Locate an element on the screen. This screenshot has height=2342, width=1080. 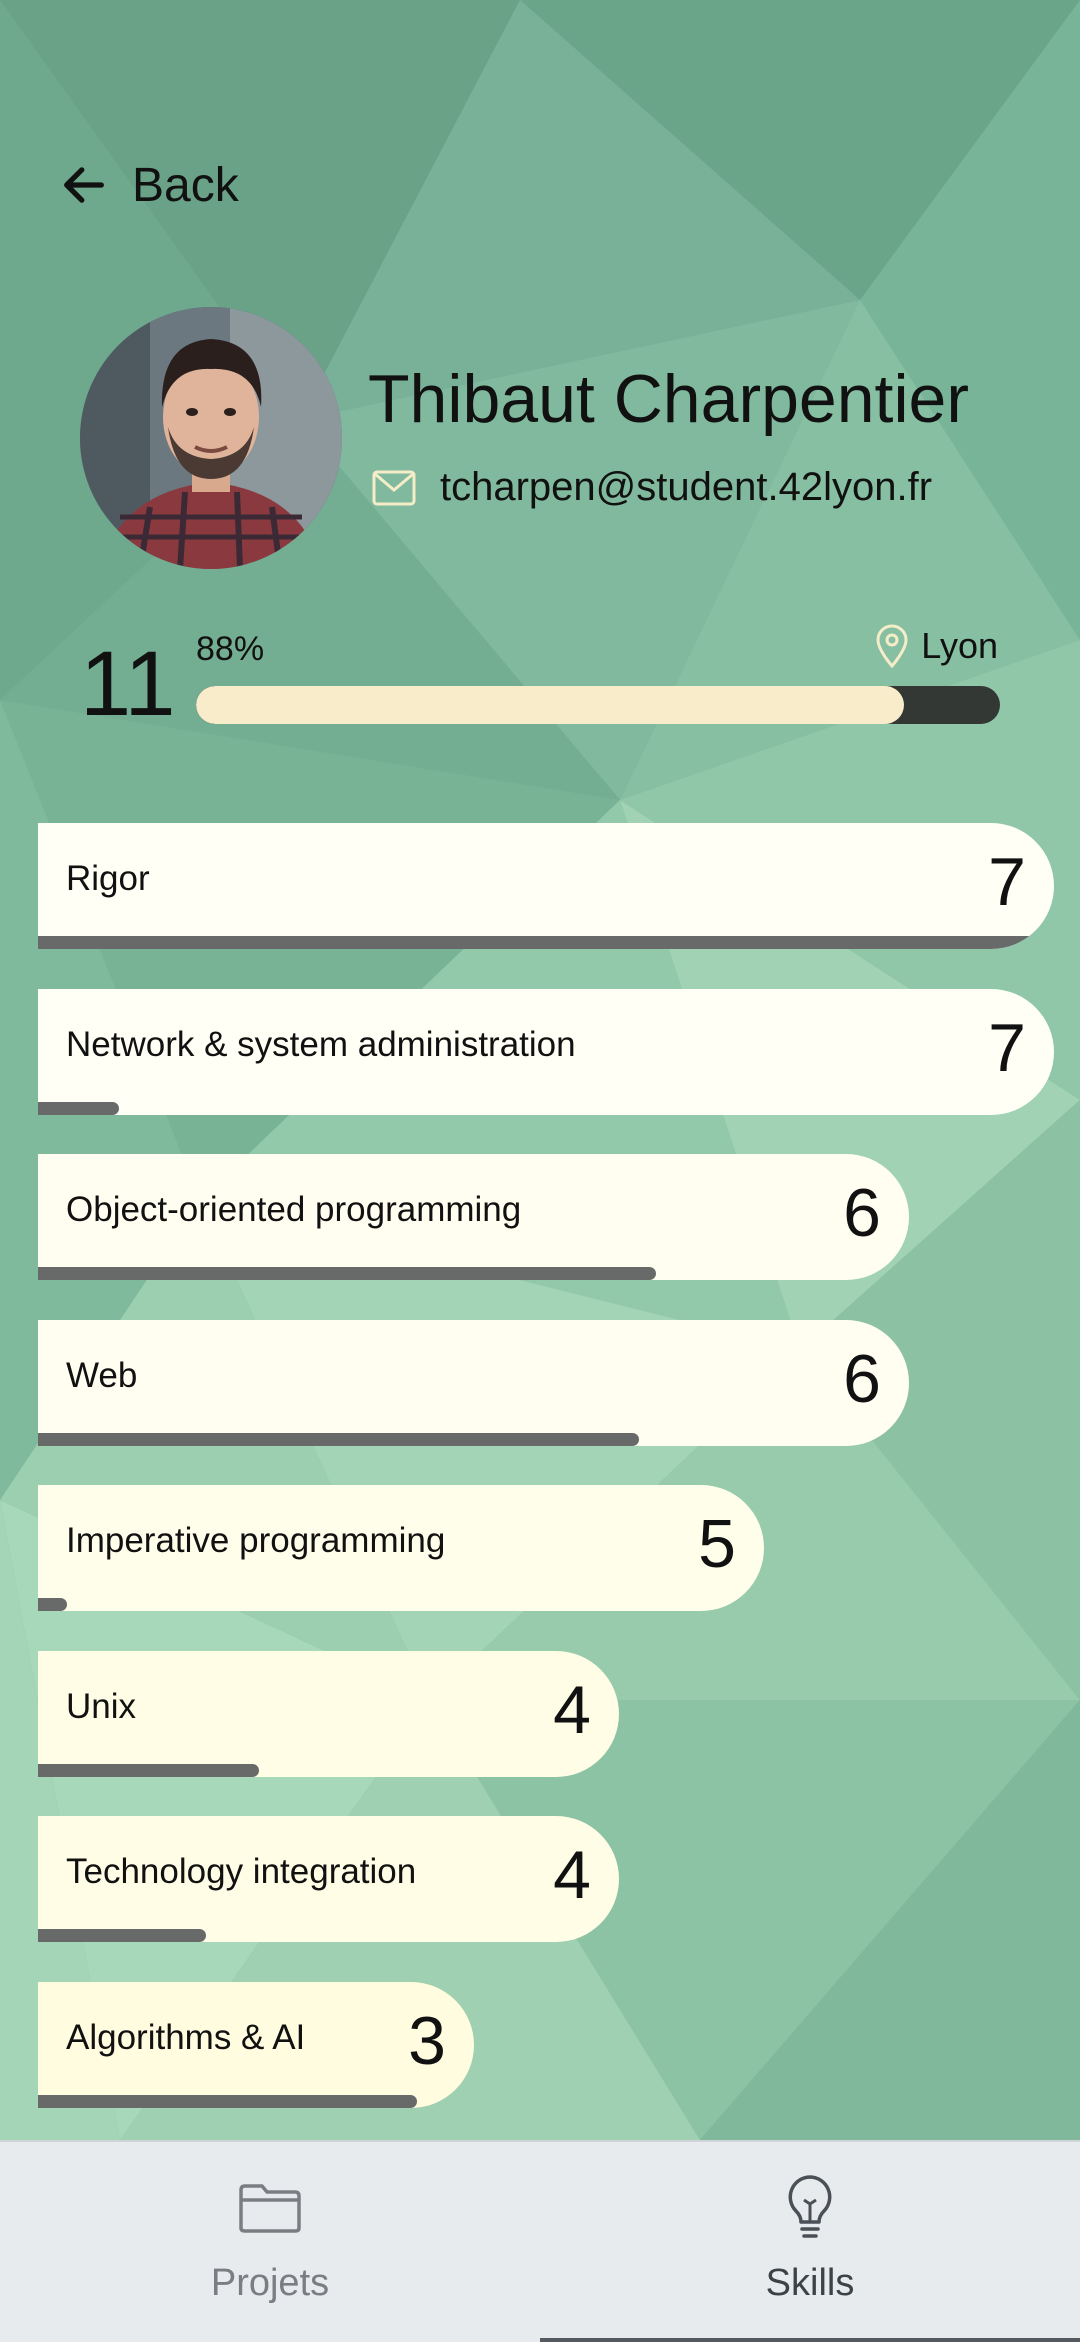
skill-name: Object-oriented programming is located at coordinates (294, 1209).